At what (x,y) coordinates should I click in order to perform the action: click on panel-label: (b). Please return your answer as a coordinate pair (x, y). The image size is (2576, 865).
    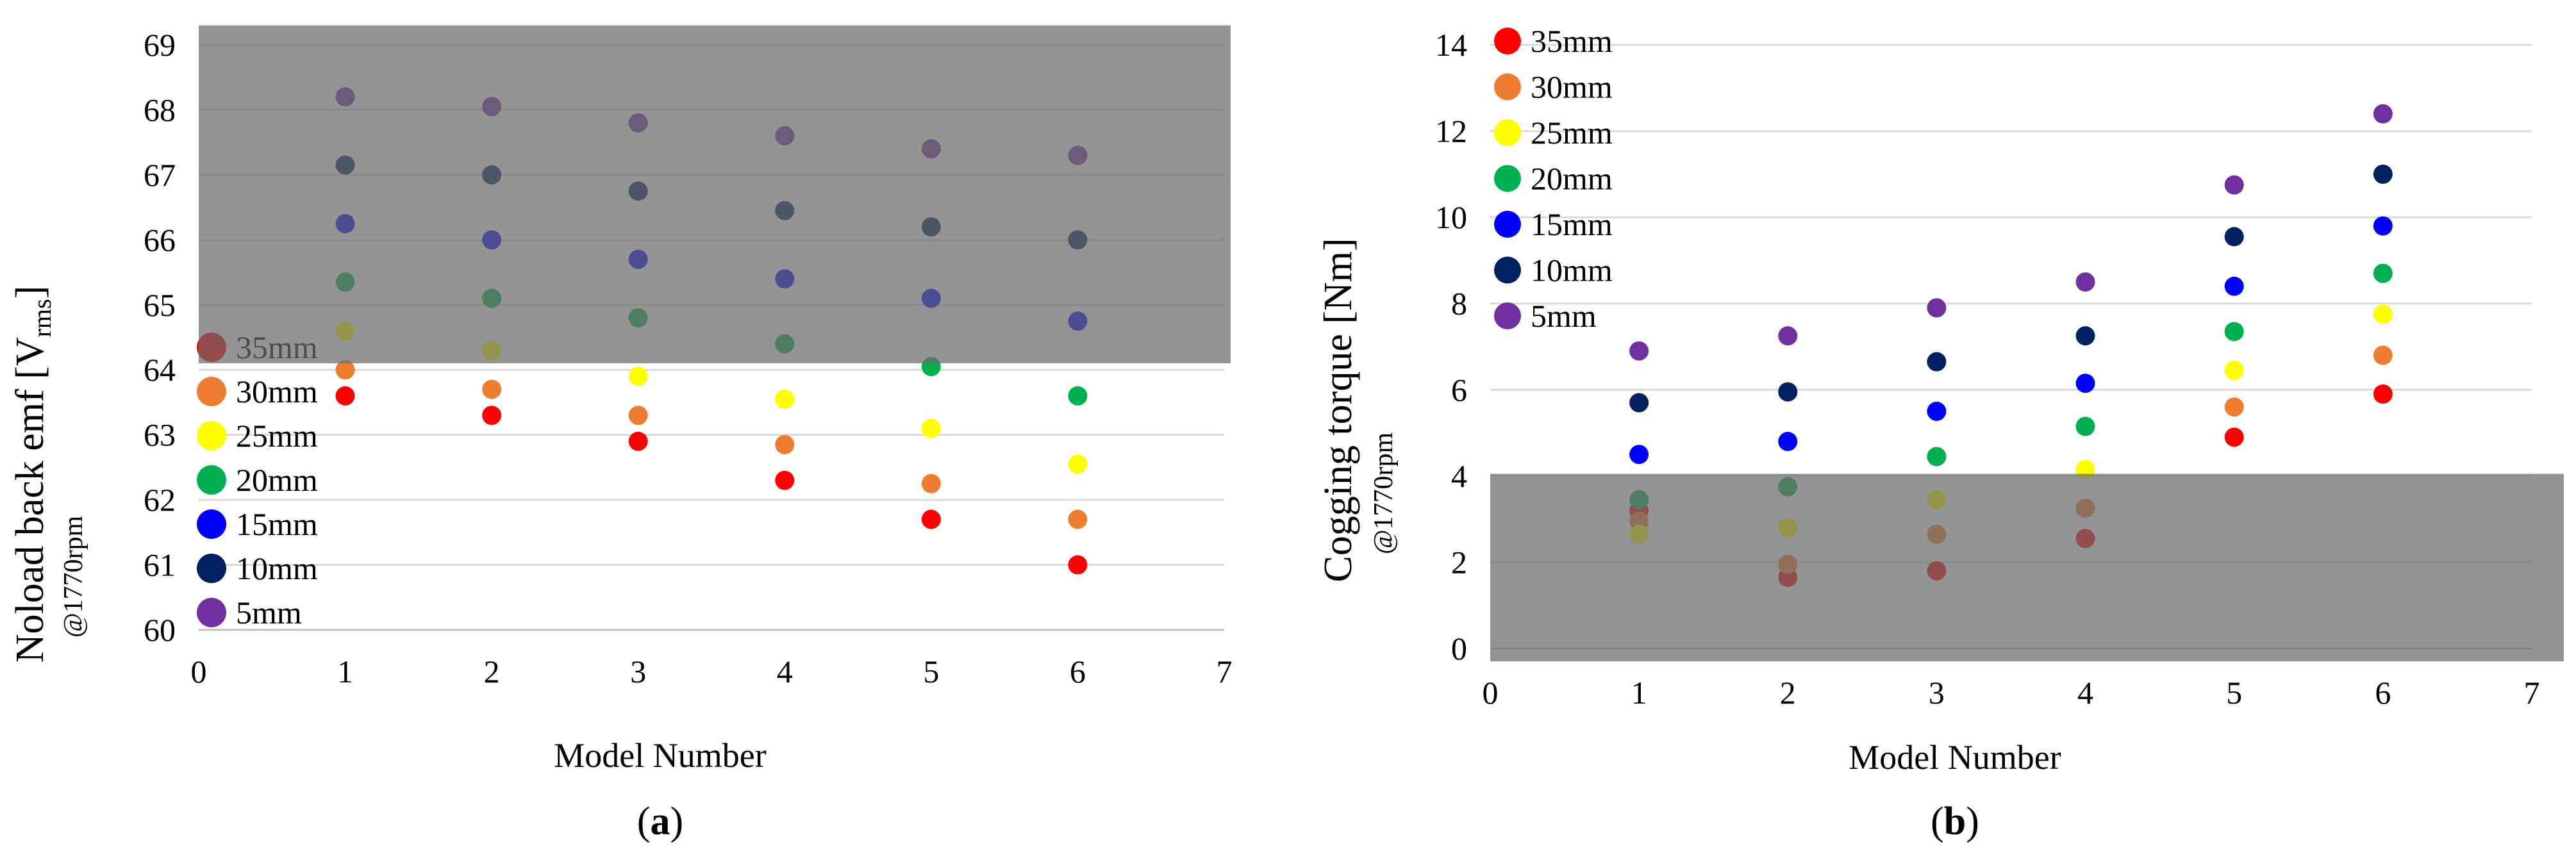
    Looking at the image, I should click on (1955, 821).